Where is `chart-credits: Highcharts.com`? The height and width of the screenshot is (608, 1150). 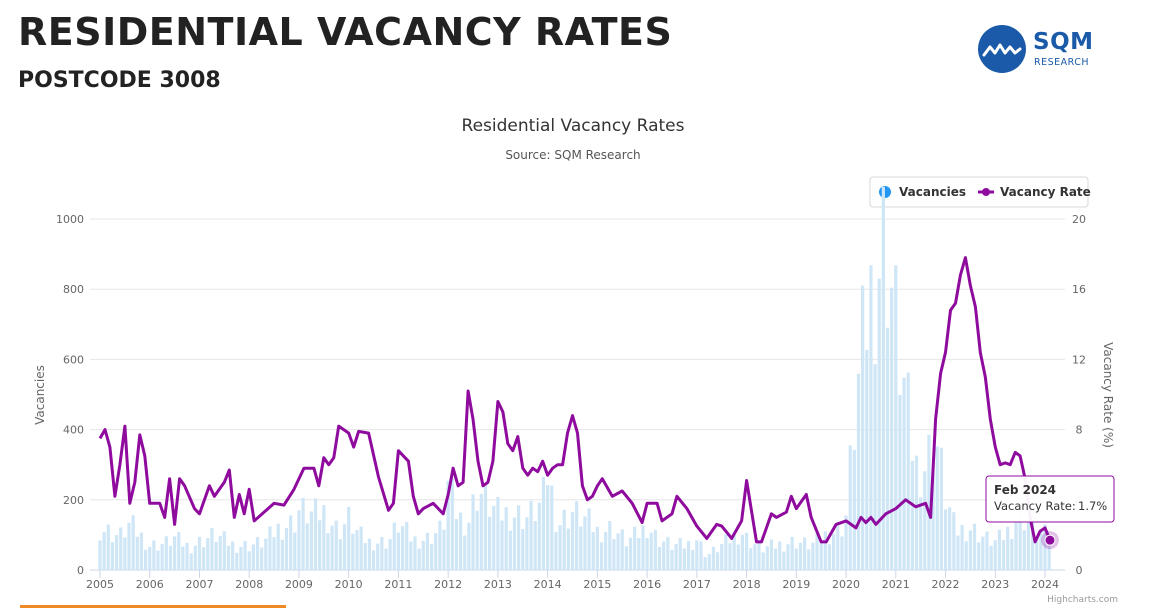 chart-credits: Highcharts.com is located at coordinates (1082, 600).